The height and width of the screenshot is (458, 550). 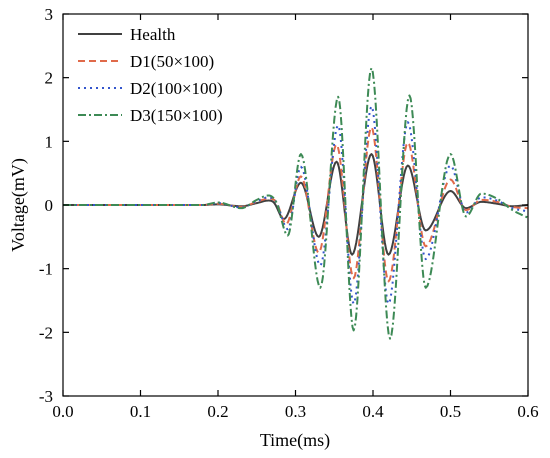 What do you see at coordinates (176, 115) in the screenshot?
I see `legend-label: D3(150×100)` at bounding box center [176, 115].